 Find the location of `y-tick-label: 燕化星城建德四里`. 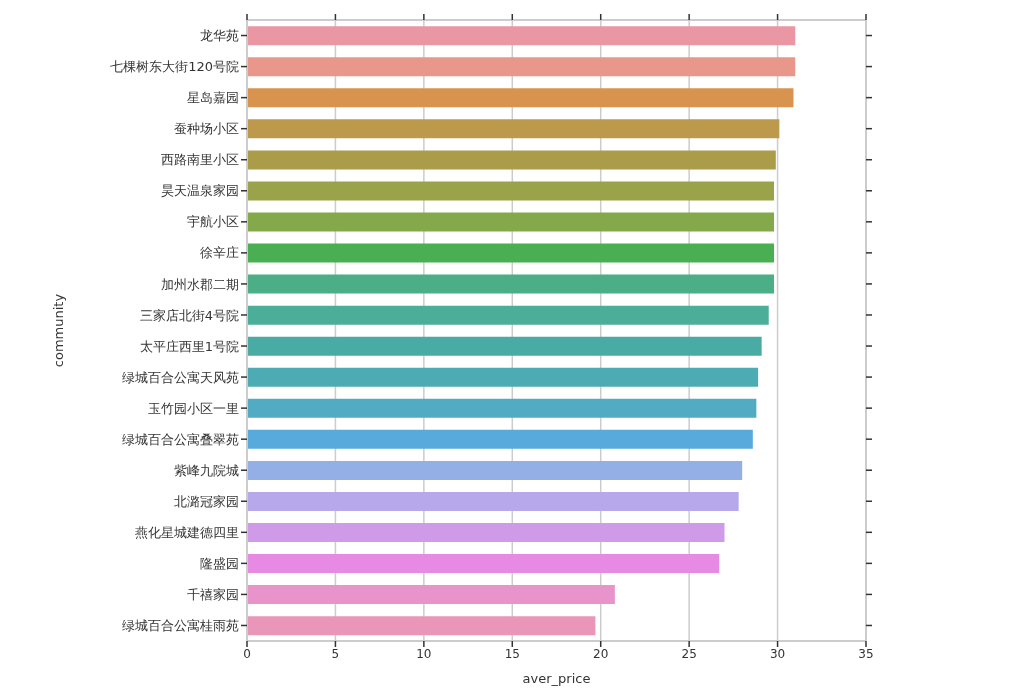

y-tick-label: 燕化星城建德四里 is located at coordinates (187, 532).